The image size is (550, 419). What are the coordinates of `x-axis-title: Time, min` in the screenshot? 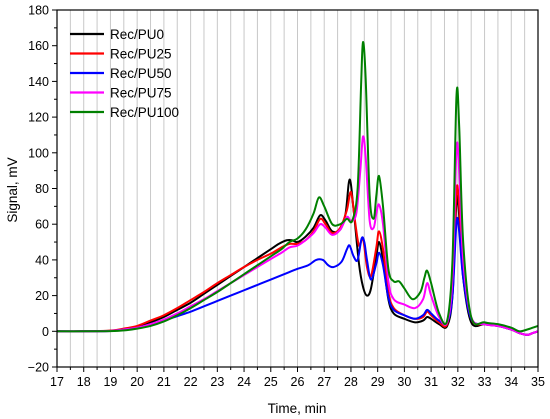 It's located at (297, 408).